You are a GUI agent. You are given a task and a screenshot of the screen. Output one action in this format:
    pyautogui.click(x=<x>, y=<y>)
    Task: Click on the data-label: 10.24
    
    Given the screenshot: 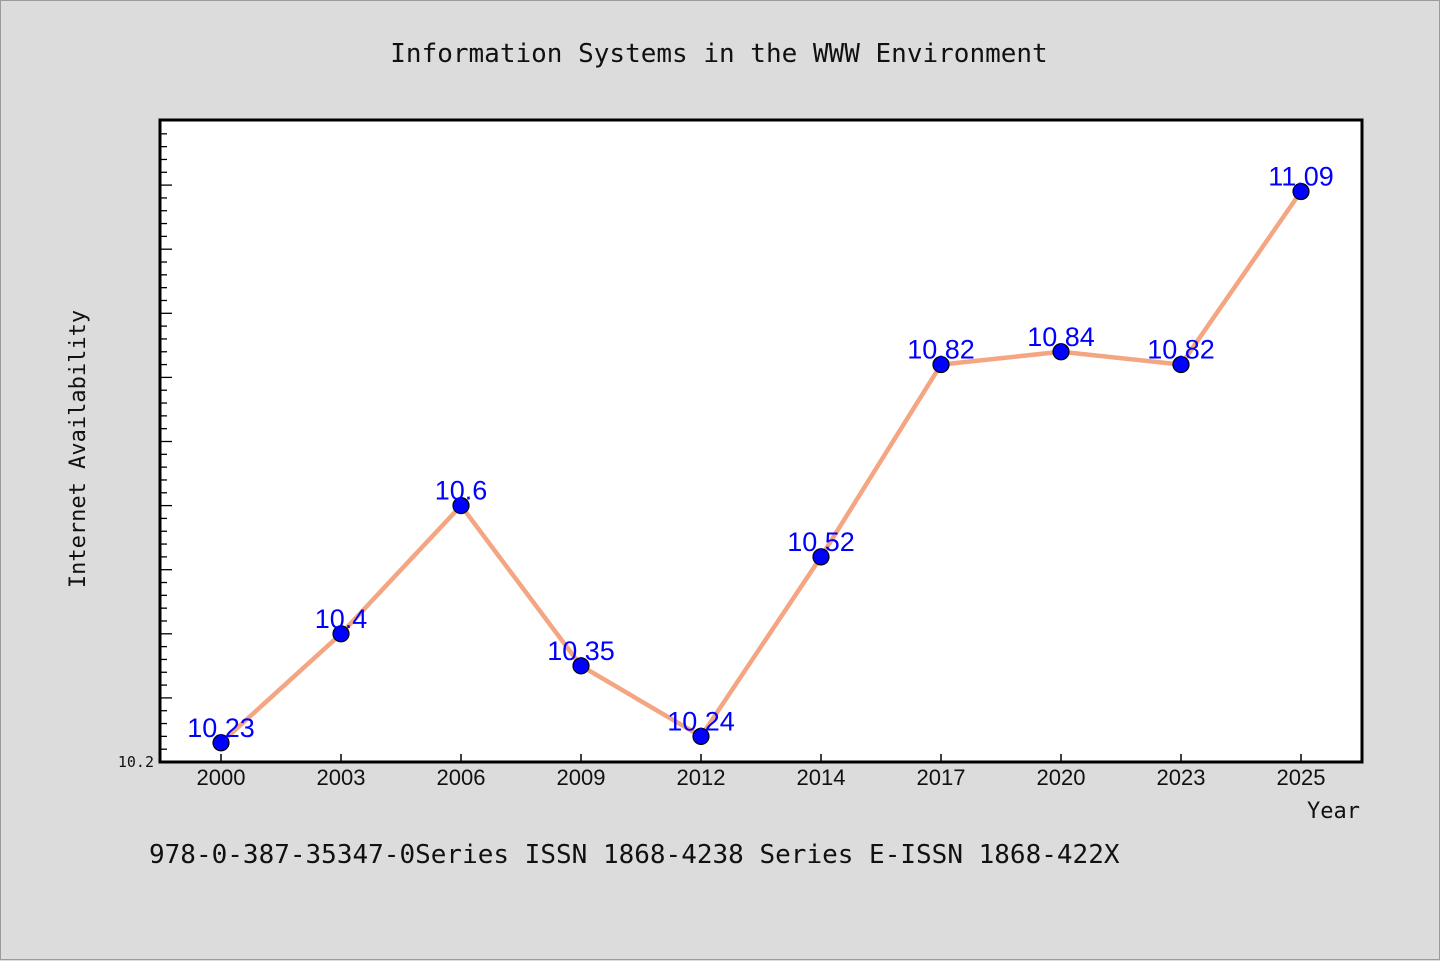 What is the action you would take?
    pyautogui.click(x=701, y=721)
    